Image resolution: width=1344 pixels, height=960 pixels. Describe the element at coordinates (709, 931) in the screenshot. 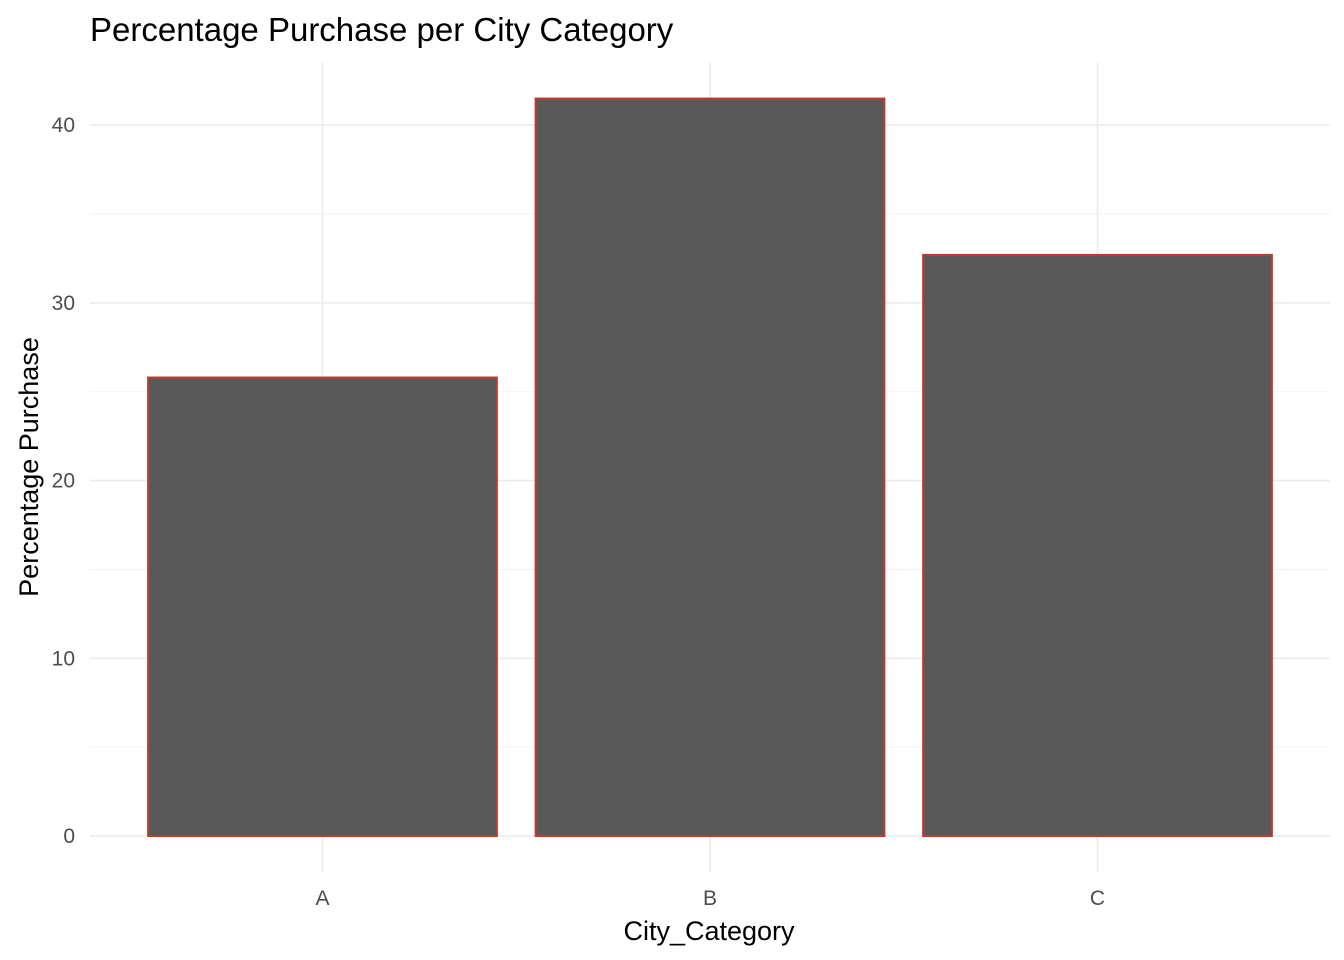

I see `x-axis-title: City_Category` at that location.